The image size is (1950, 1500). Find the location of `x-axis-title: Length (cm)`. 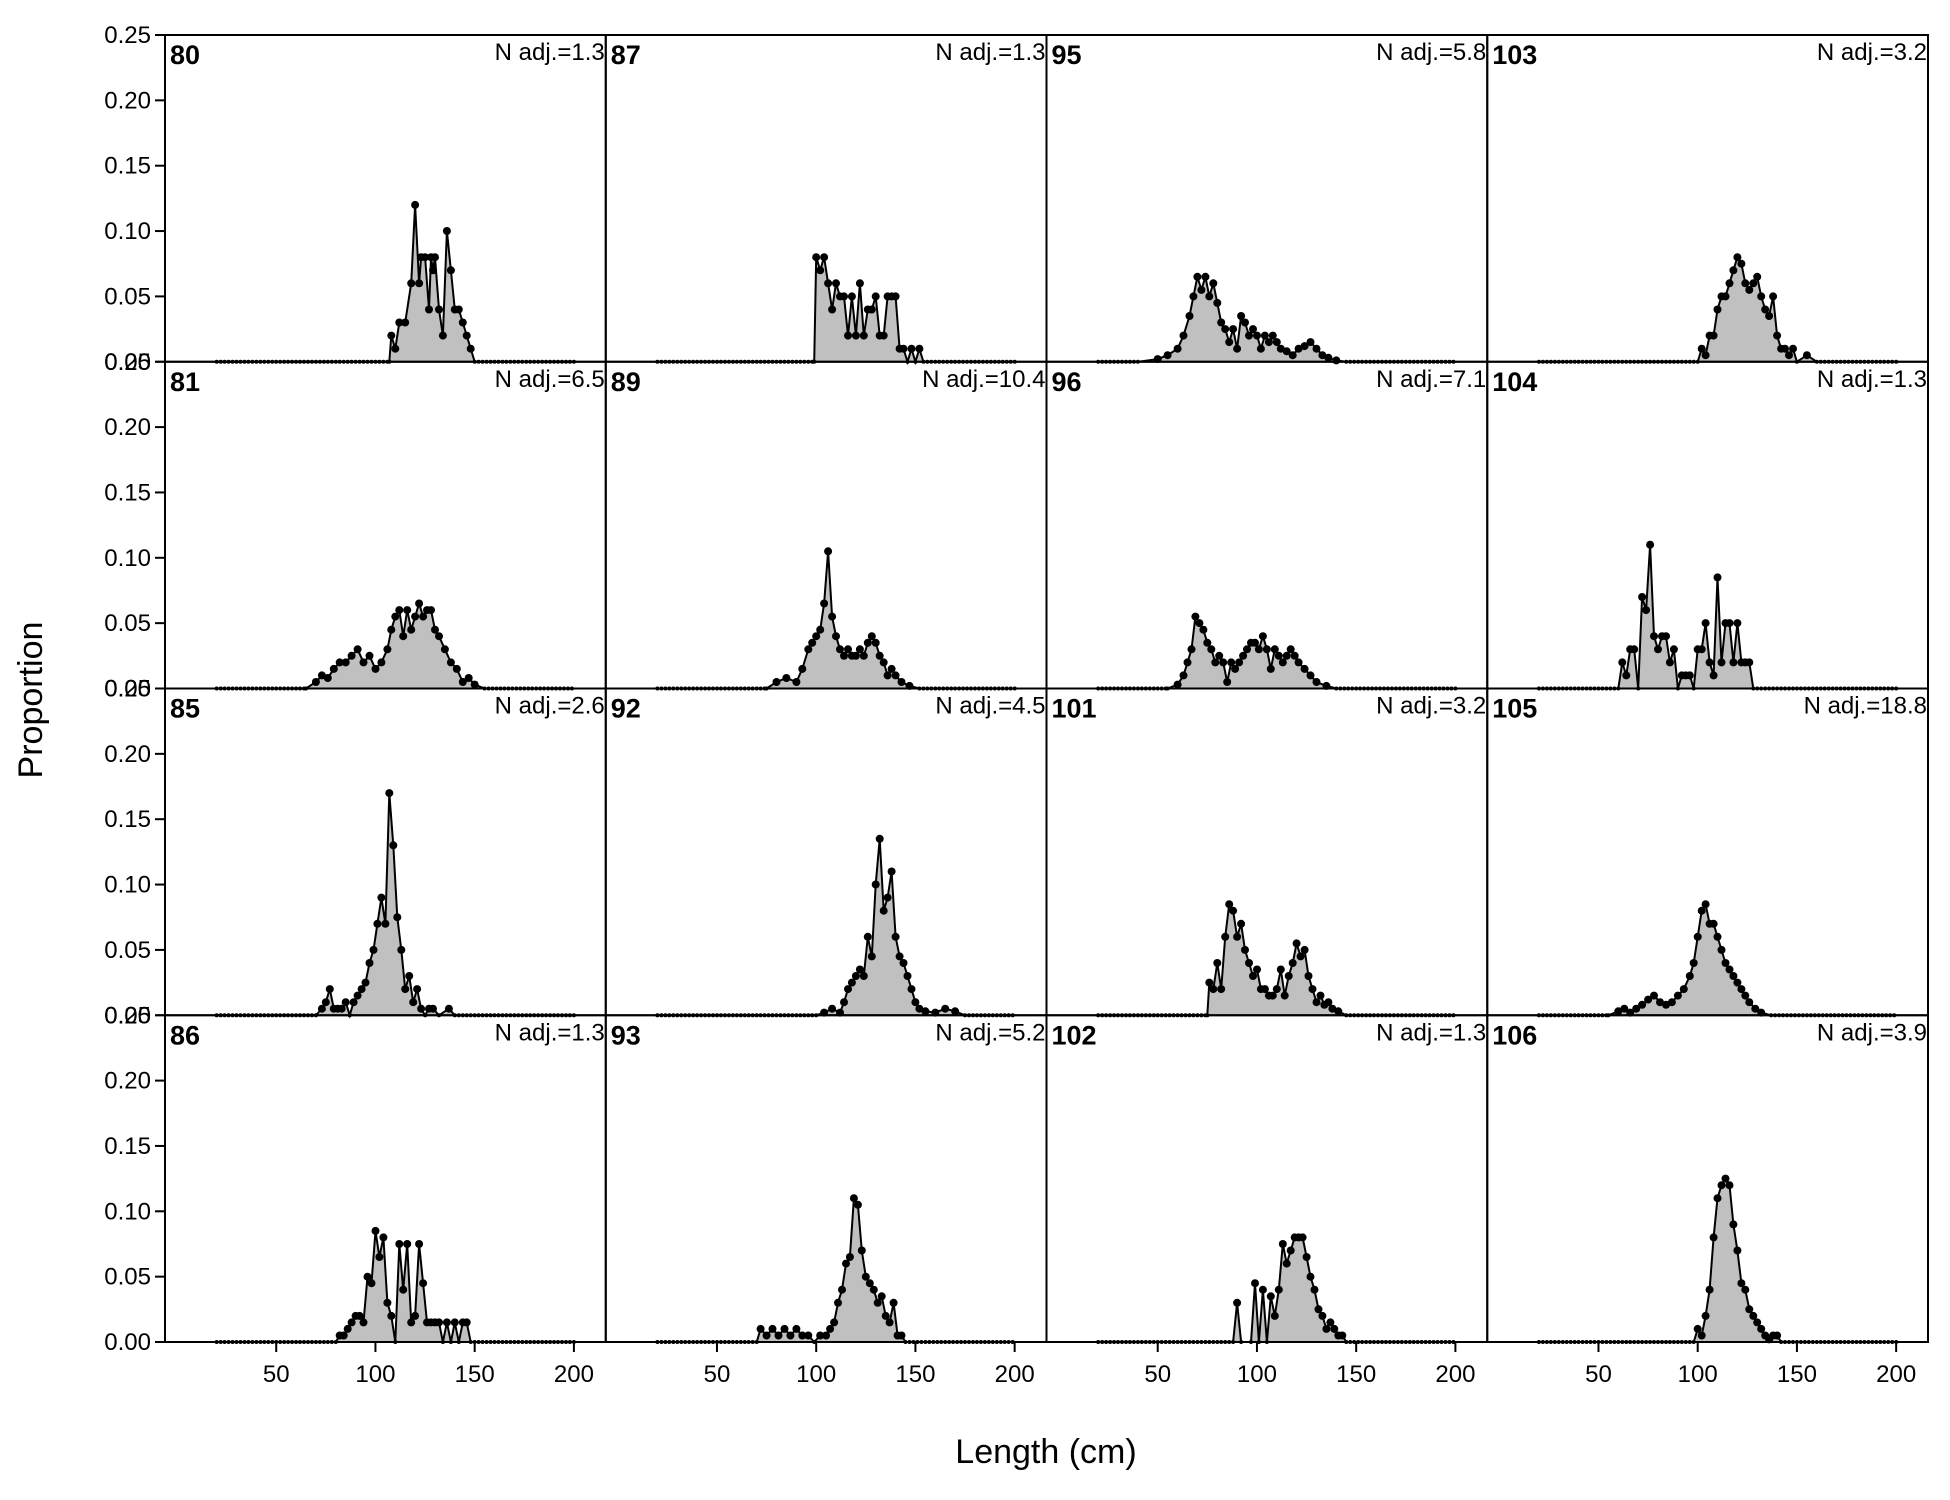

x-axis-title: Length (cm) is located at coordinates (1045, 1452).